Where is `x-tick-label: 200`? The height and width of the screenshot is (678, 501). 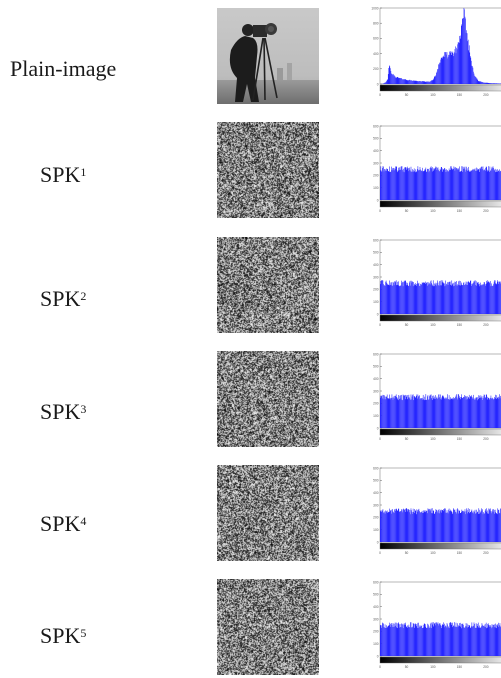
x-tick-label: 200 is located at coordinates (486, 439).